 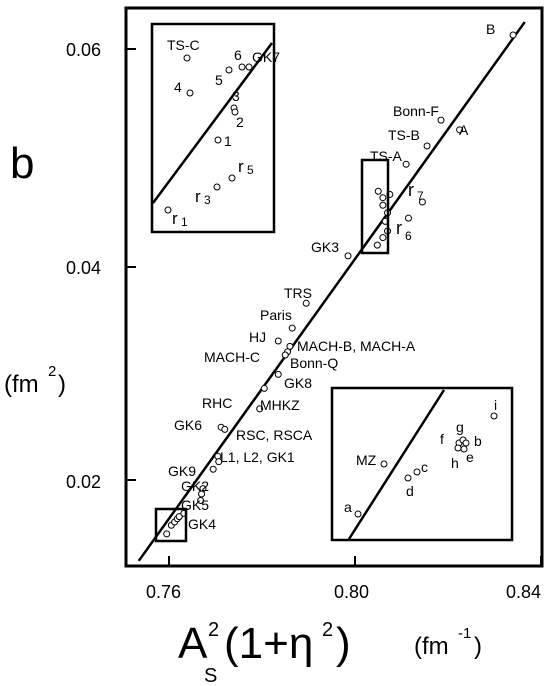 What do you see at coordinates (410, 211) in the screenshot?
I see `r-labels-main: r 7 r 6` at bounding box center [410, 211].